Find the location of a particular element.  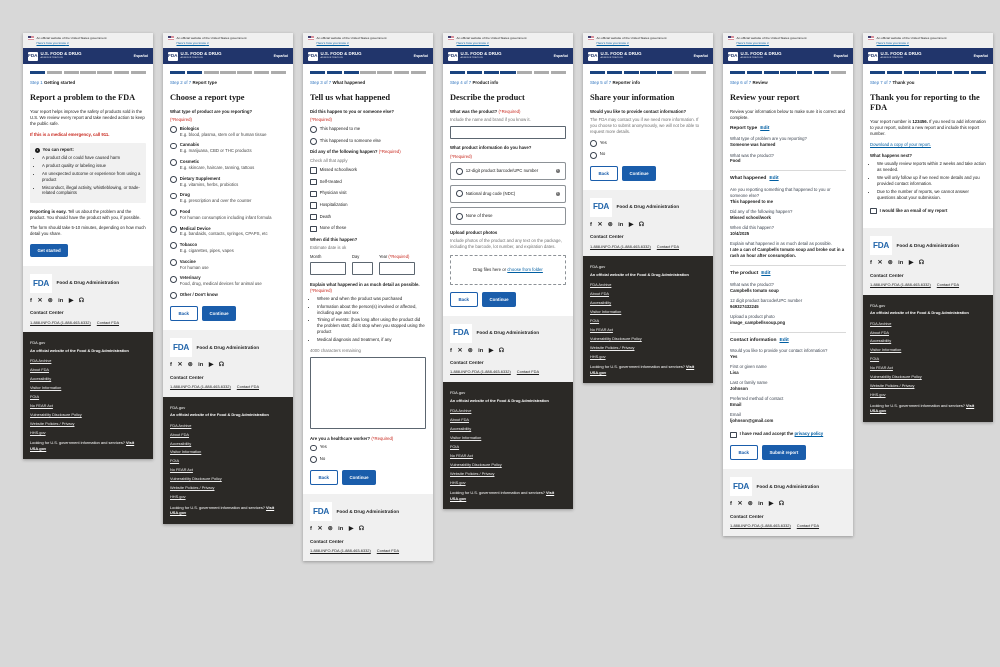

details-textarea is located at coordinates (368, 392).